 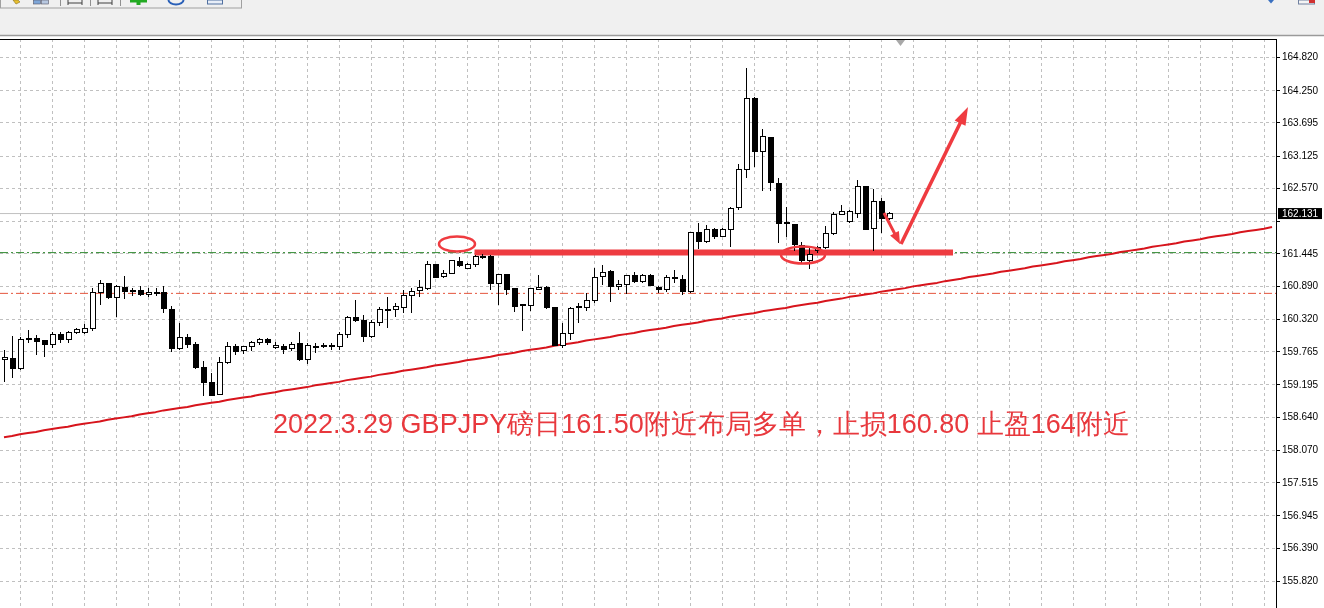 What do you see at coordinates (1300, 351) in the screenshot?
I see `y-tick-label: 159.765` at bounding box center [1300, 351].